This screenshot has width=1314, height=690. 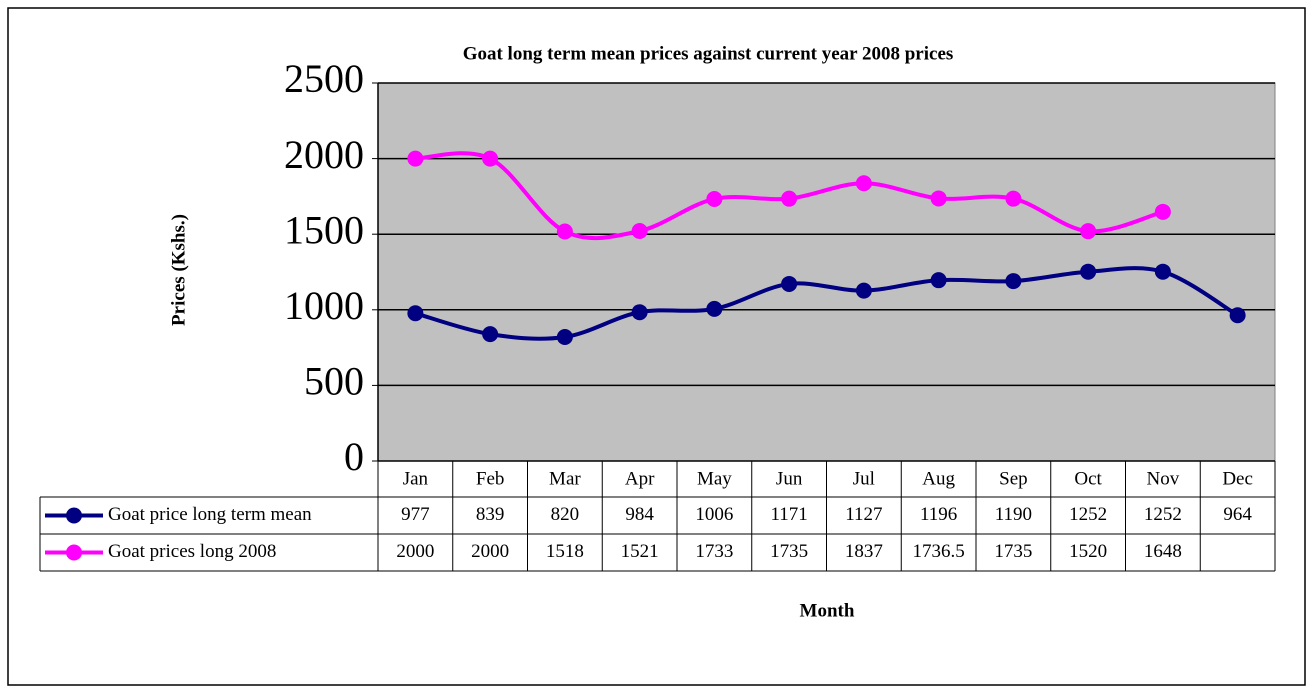 I want to click on x-tick-label: Apr, so click(x=640, y=478).